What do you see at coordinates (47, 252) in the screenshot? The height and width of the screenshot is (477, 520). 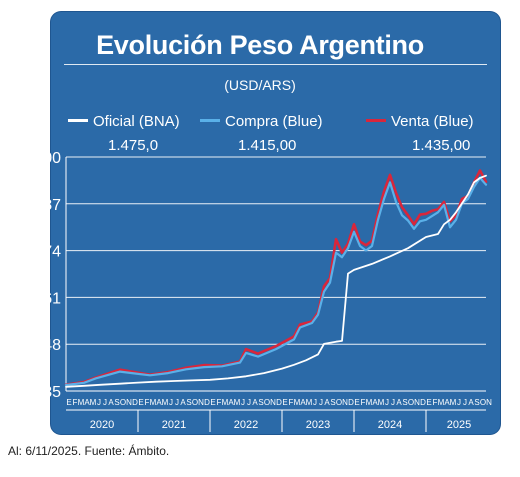 I see `y-tick-label: 974` at bounding box center [47, 252].